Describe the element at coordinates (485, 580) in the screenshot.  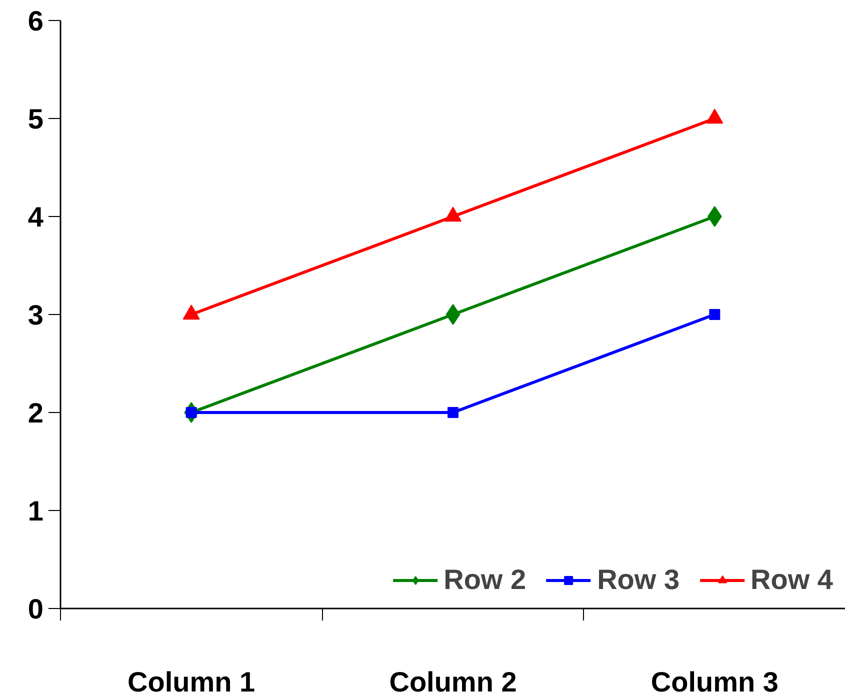
I see `legend-label: Row 2` at that location.